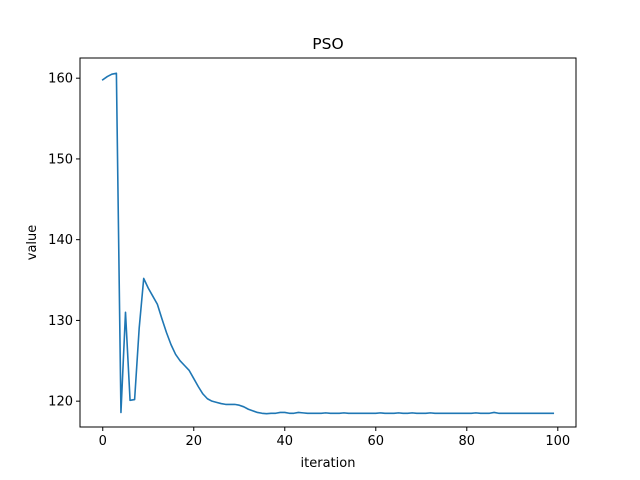 The width and height of the screenshot is (640, 480). Describe the element at coordinates (193, 441) in the screenshot. I see `x-tick-label: 20` at that location.